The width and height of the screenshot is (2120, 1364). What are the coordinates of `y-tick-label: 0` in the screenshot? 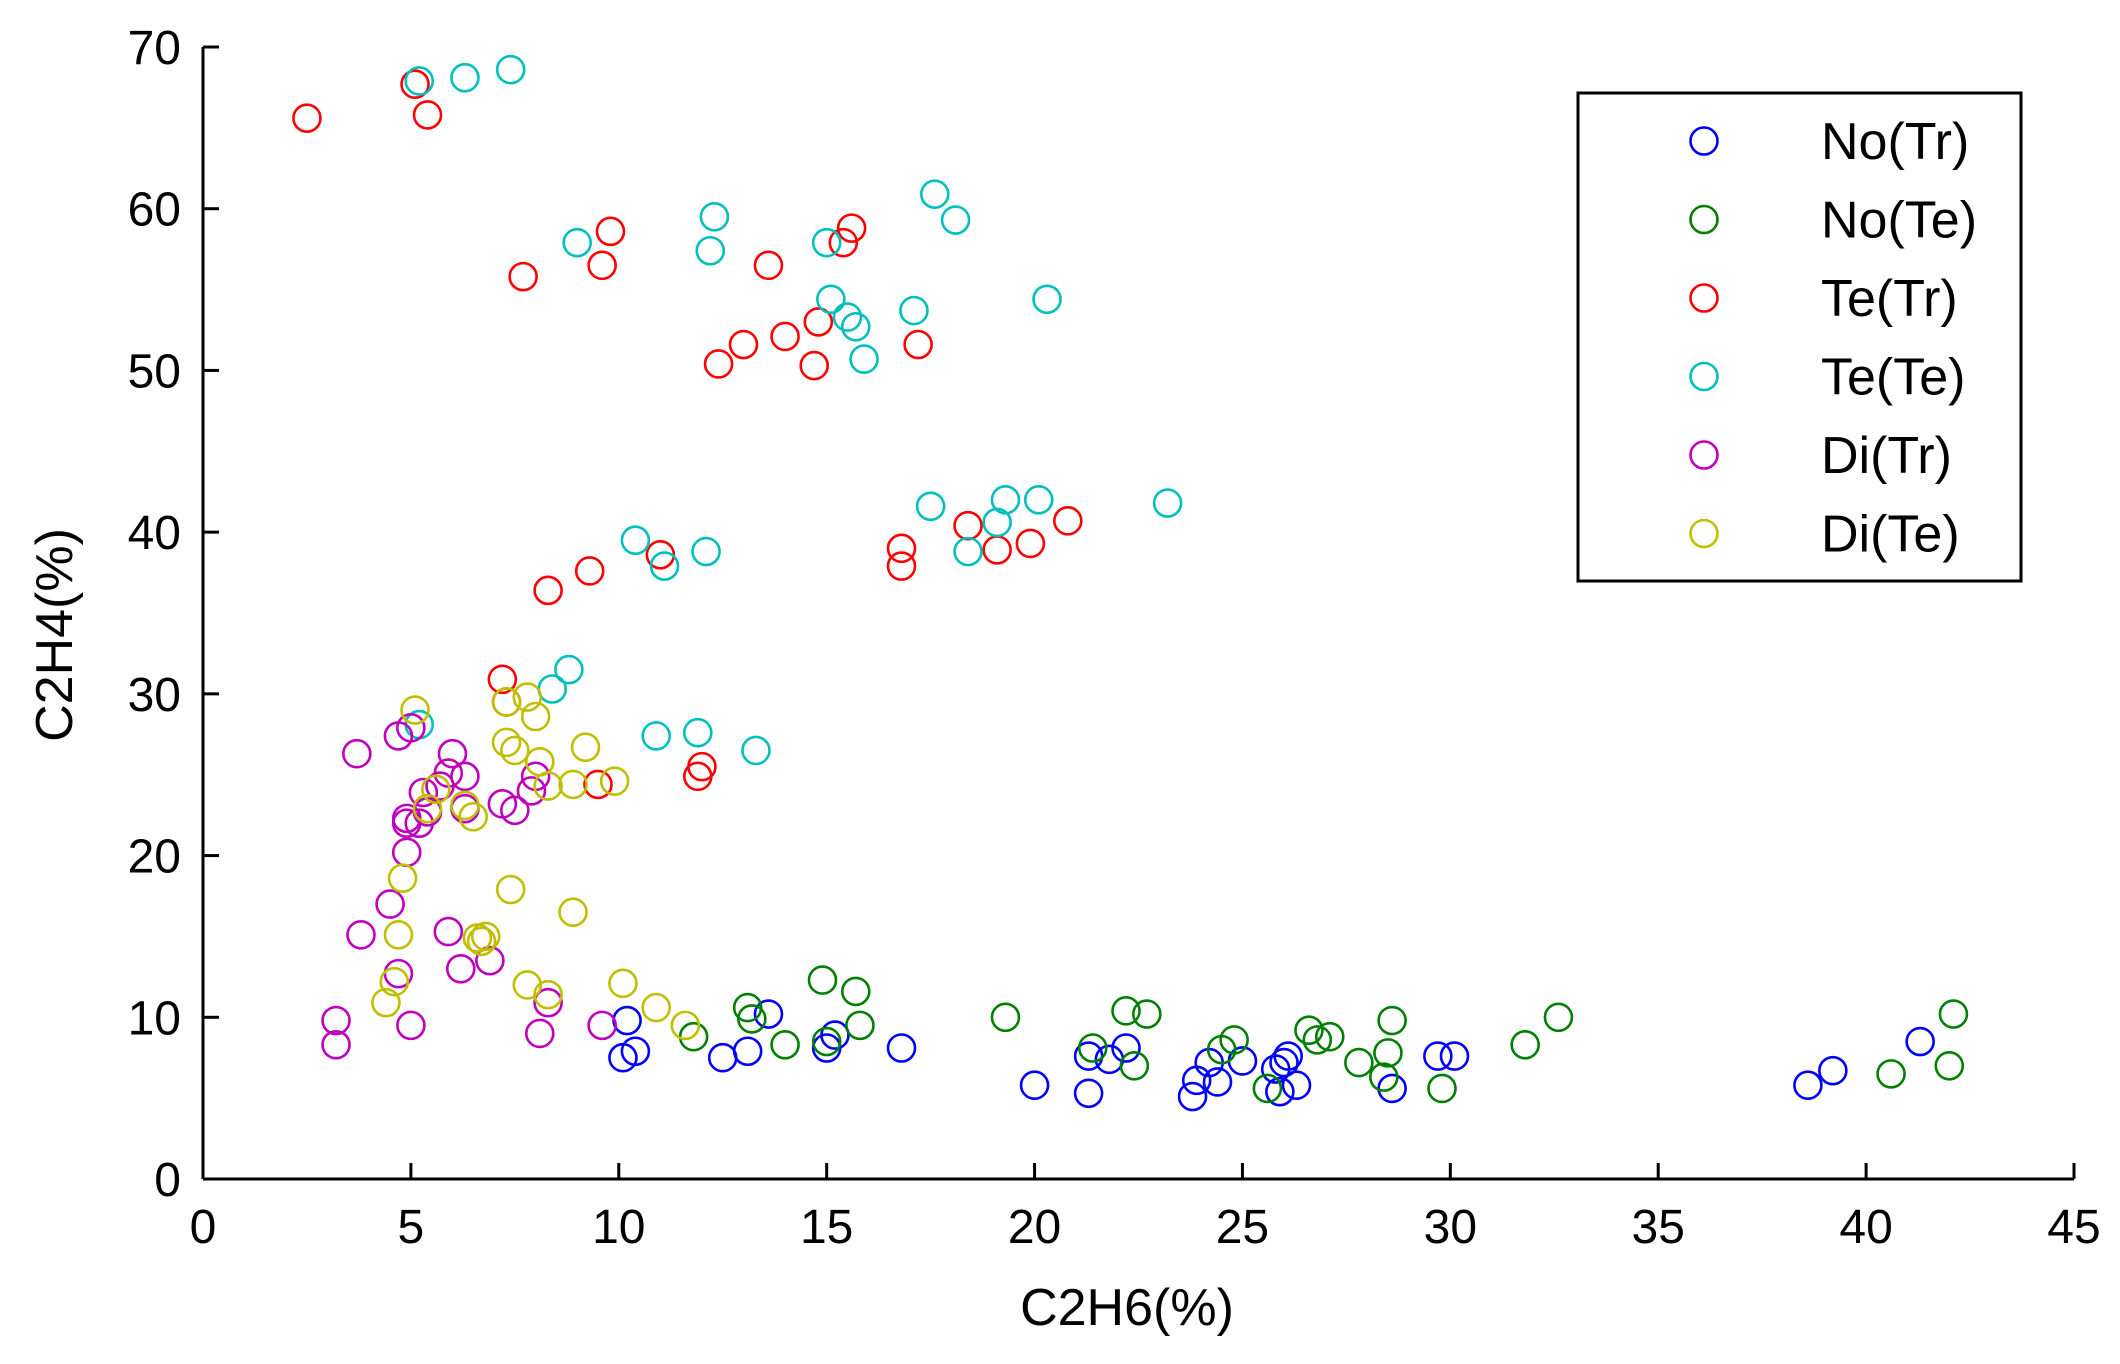 It's located at (167, 1180).